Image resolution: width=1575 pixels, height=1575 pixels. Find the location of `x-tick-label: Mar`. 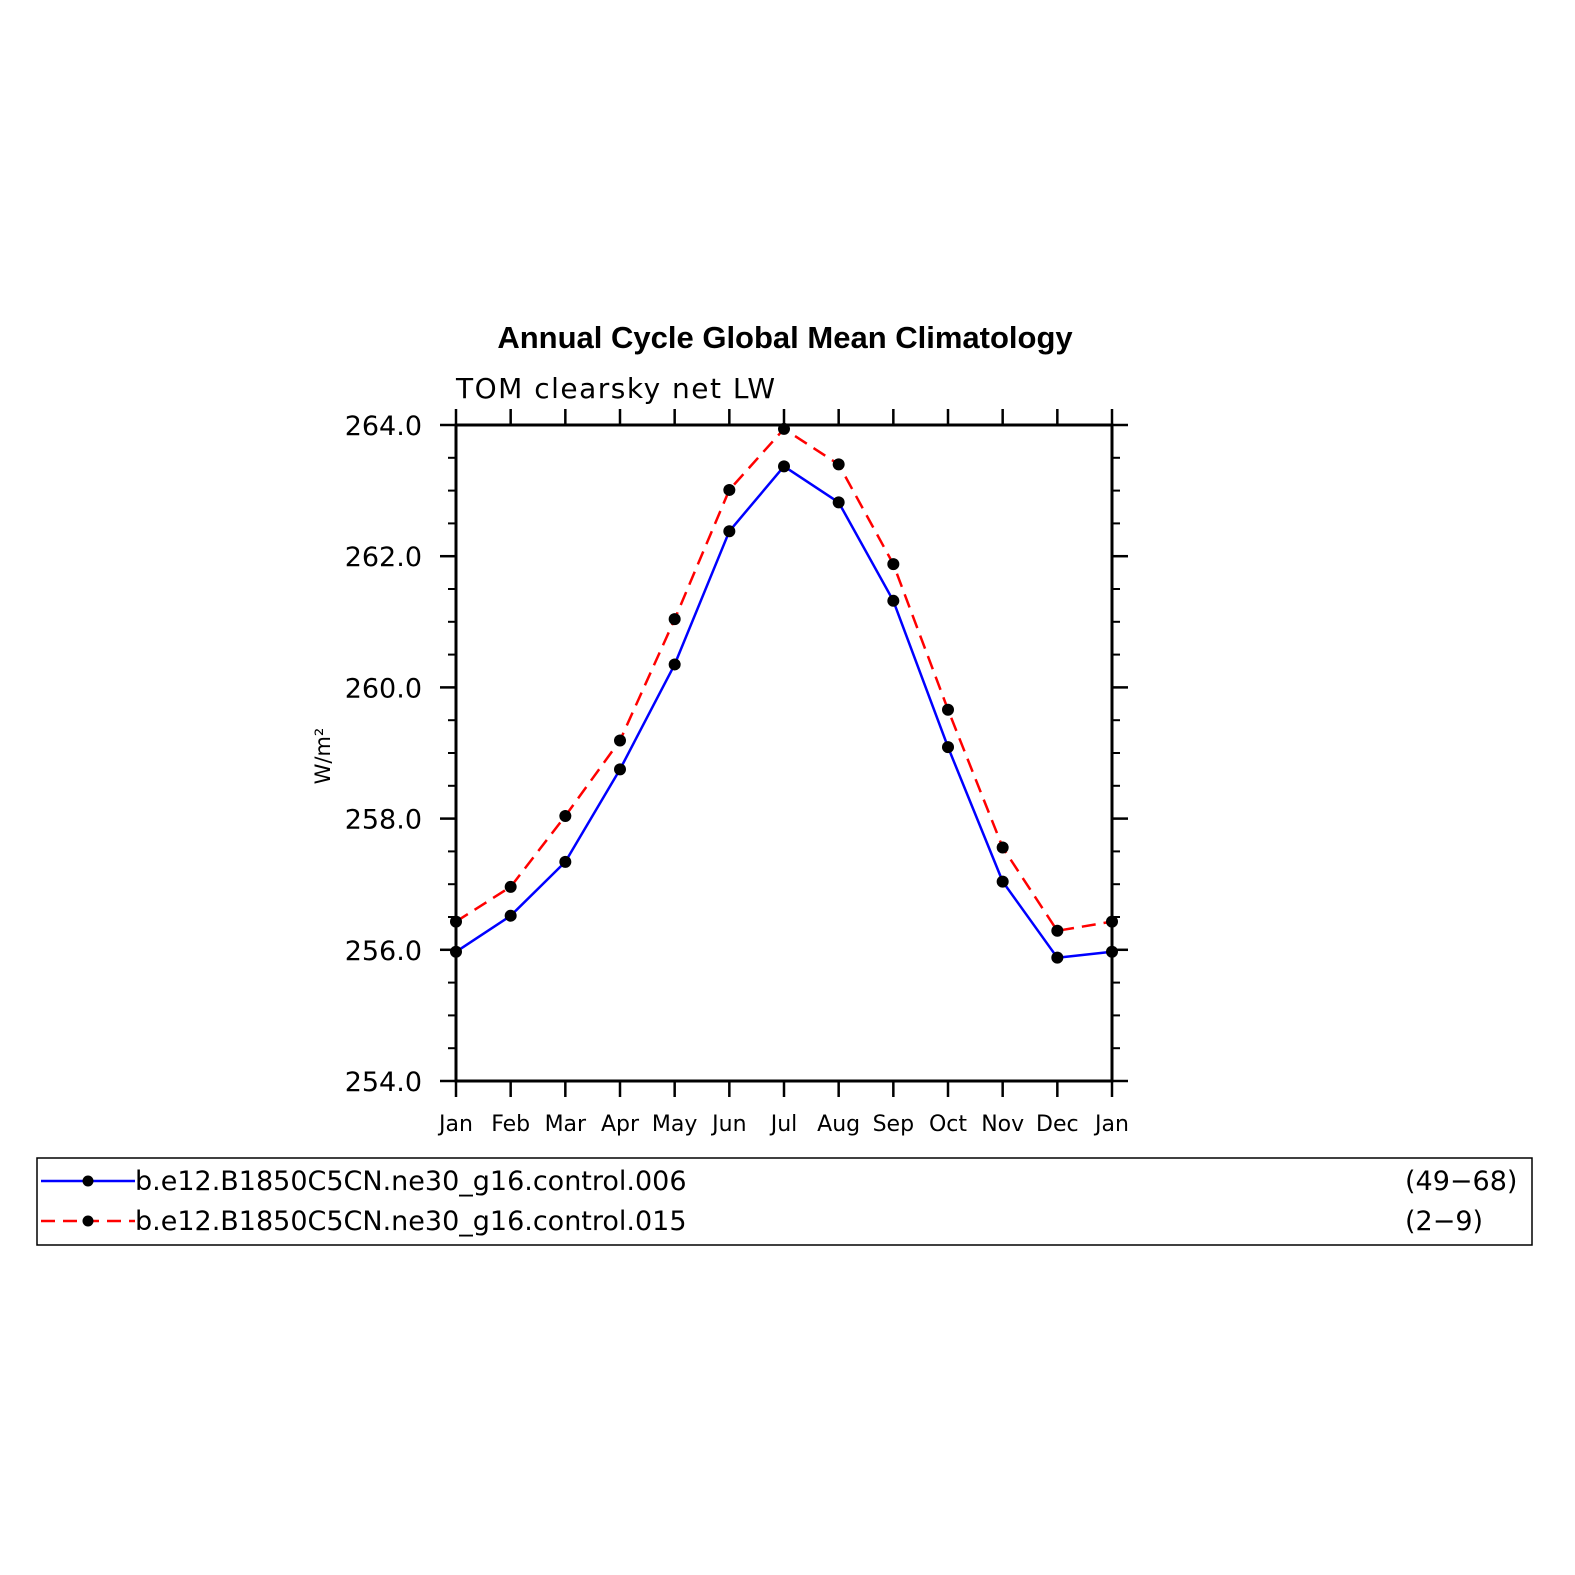

x-tick-label: Mar is located at coordinates (566, 1124).